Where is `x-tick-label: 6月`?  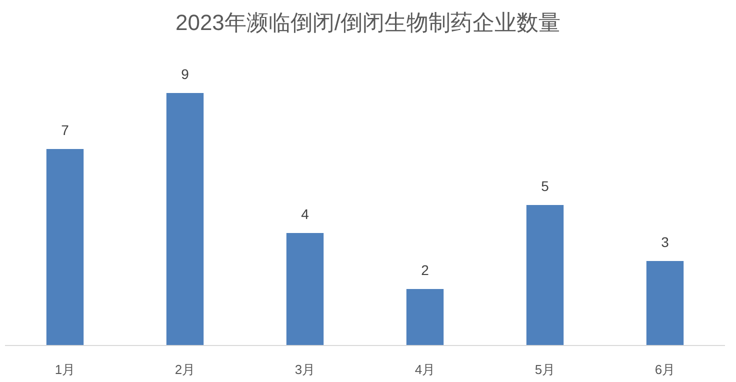
x-tick-label: 6月 is located at coordinates (665, 369).